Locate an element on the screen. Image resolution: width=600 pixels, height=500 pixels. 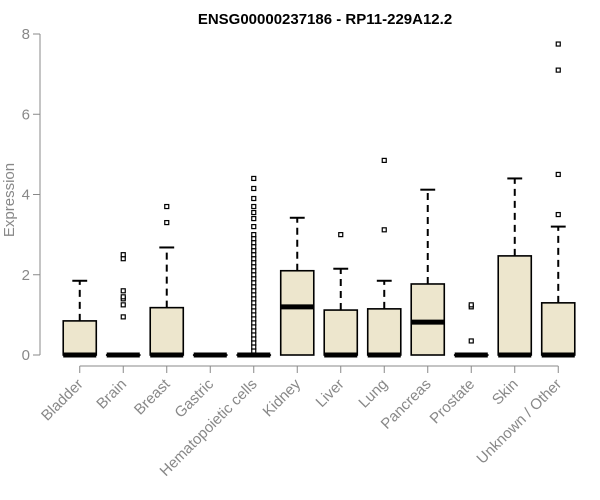
box-skin is located at coordinates (515, 267).